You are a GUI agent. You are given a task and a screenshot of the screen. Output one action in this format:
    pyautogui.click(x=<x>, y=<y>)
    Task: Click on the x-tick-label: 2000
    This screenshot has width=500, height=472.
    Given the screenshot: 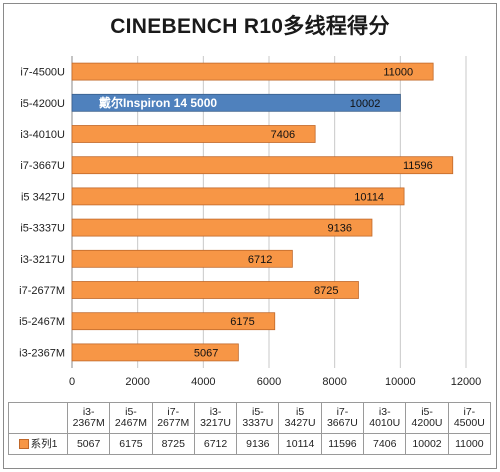 What is the action you would take?
    pyautogui.click(x=137, y=382)
    